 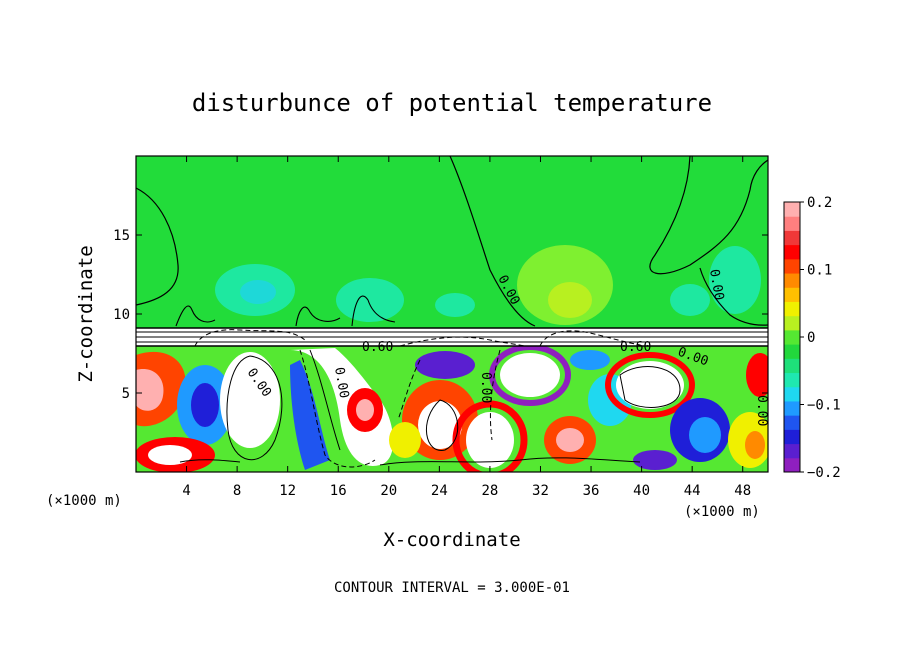 What do you see at coordinates (819, 271) in the screenshot?
I see `colorbar-tick-label: 0.1` at bounding box center [819, 271].